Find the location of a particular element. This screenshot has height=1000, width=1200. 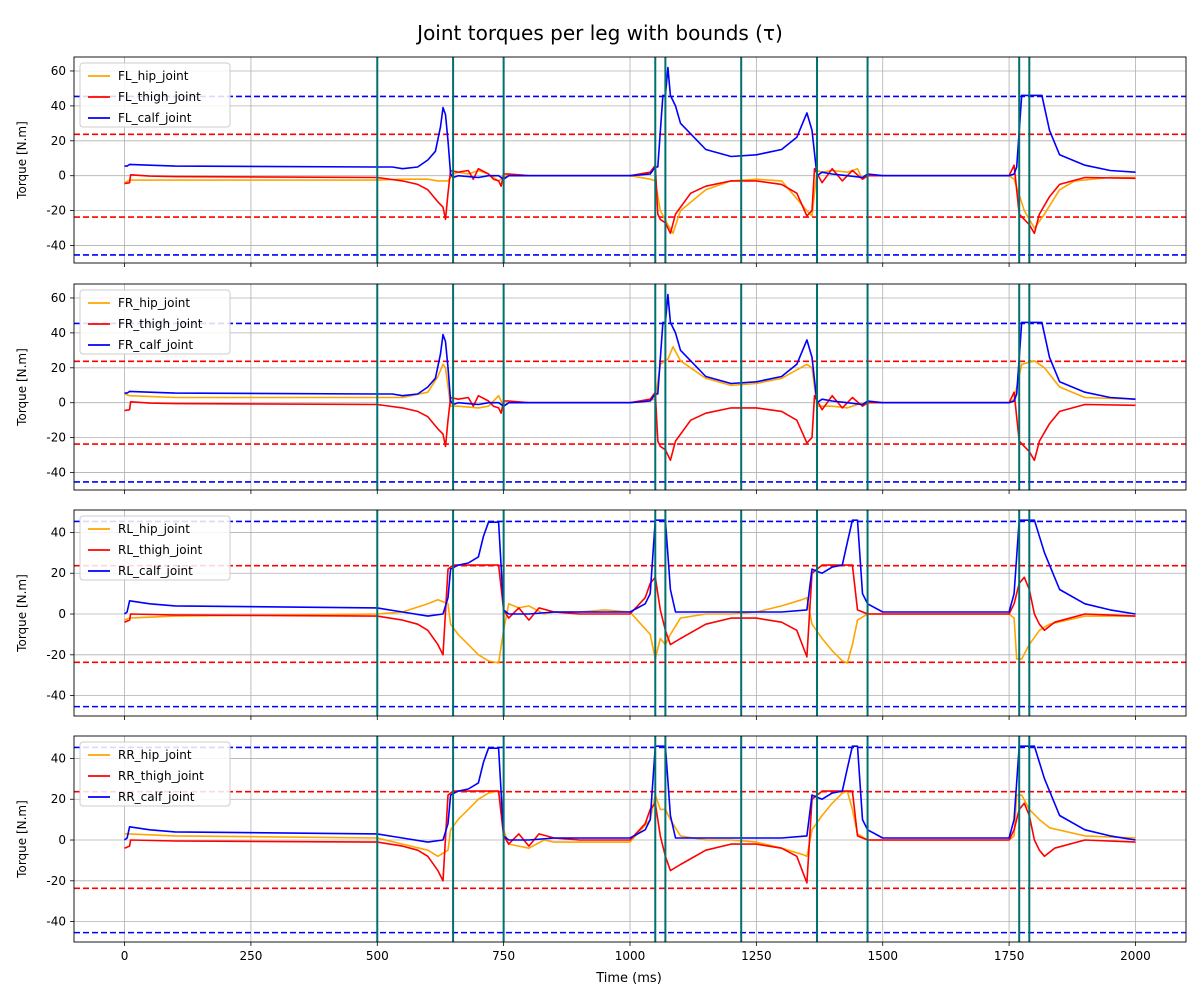

series-line-fl-thigh-joint is located at coordinates (630, 199).